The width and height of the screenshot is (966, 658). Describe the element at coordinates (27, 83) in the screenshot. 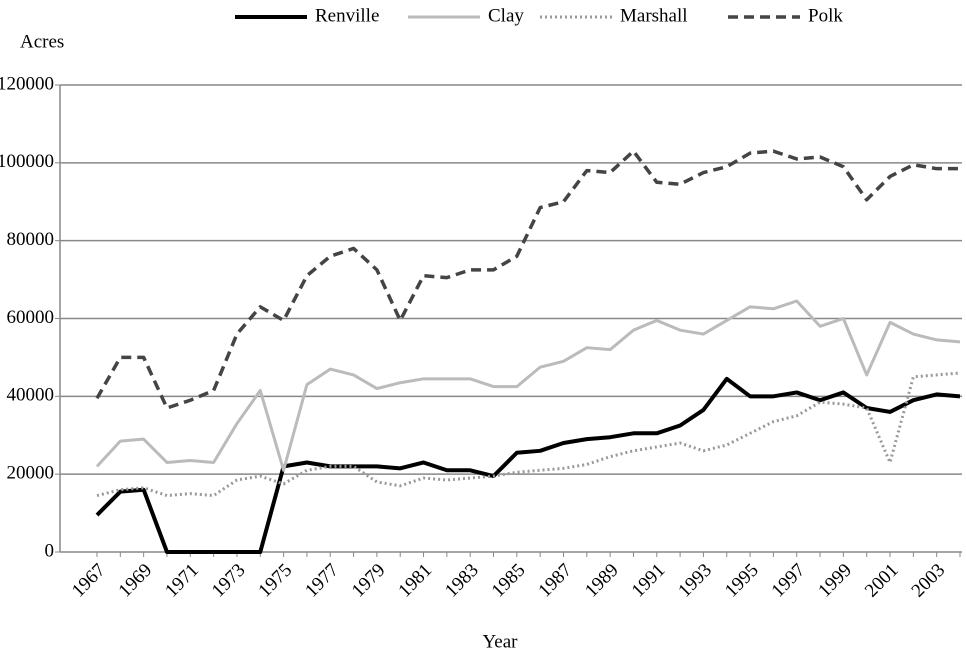

I see `y-tick-label: 120000` at that location.